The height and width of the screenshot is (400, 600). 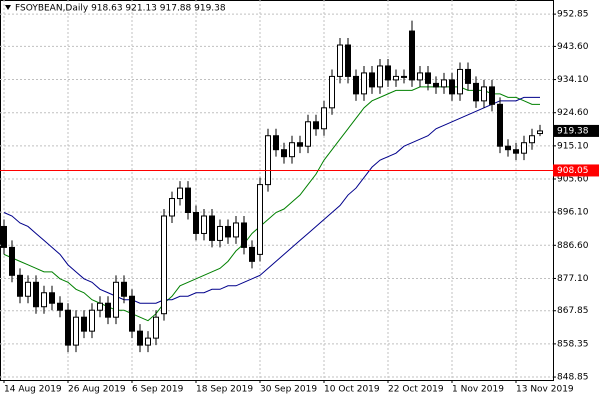 I want to click on x-tick-label: 30 Sep 2019, so click(x=288, y=390).